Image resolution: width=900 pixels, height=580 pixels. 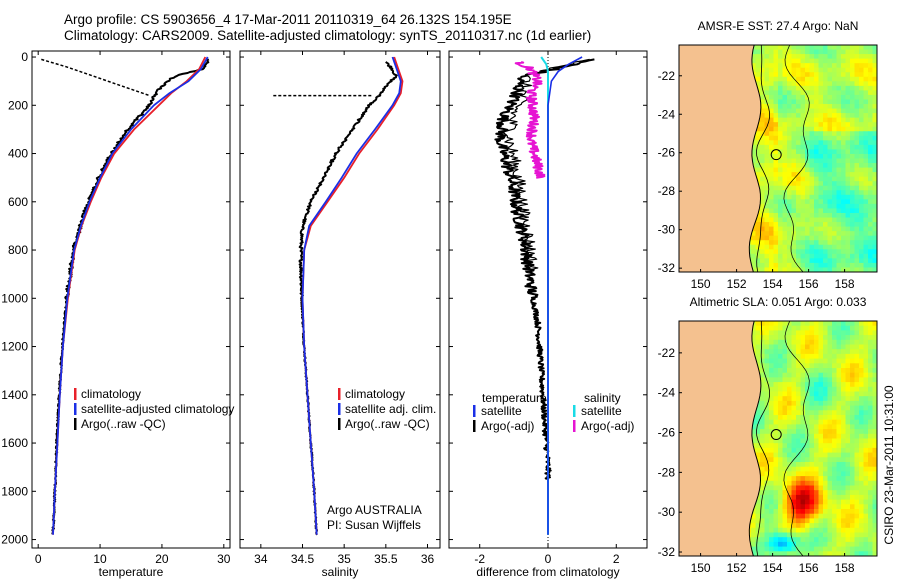 I want to click on map-area, so click(x=778, y=438).